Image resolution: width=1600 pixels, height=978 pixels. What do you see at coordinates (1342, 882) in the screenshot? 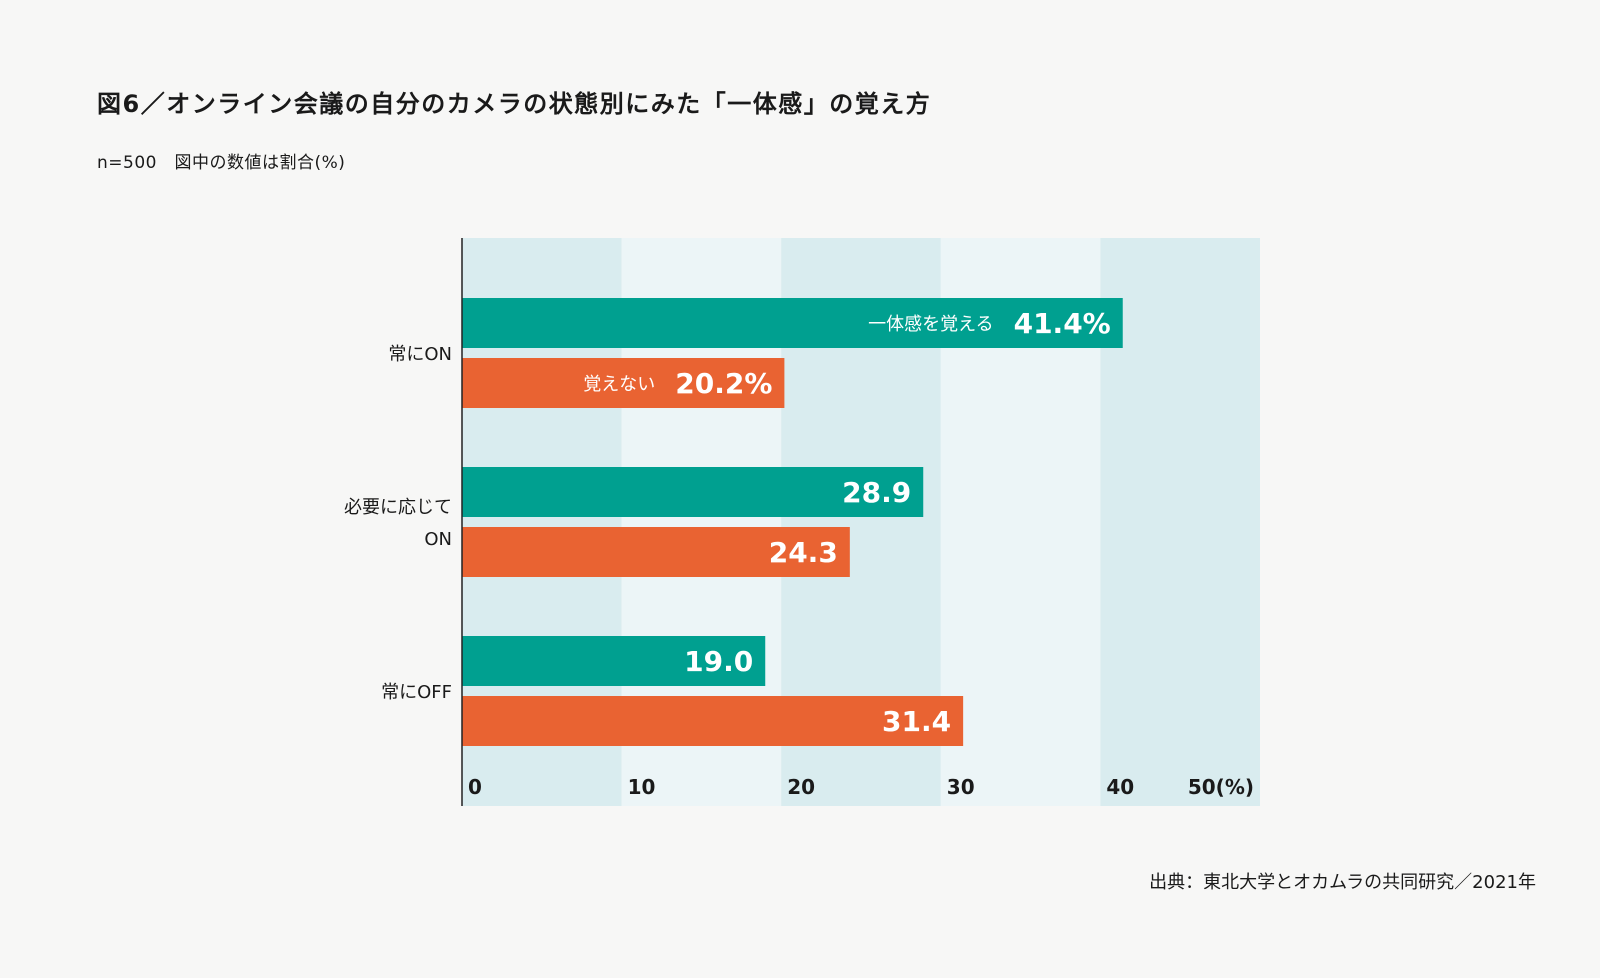
I see `source-note: 出典：東北大学とオカムラの共同研究／2021年` at bounding box center [1342, 882].